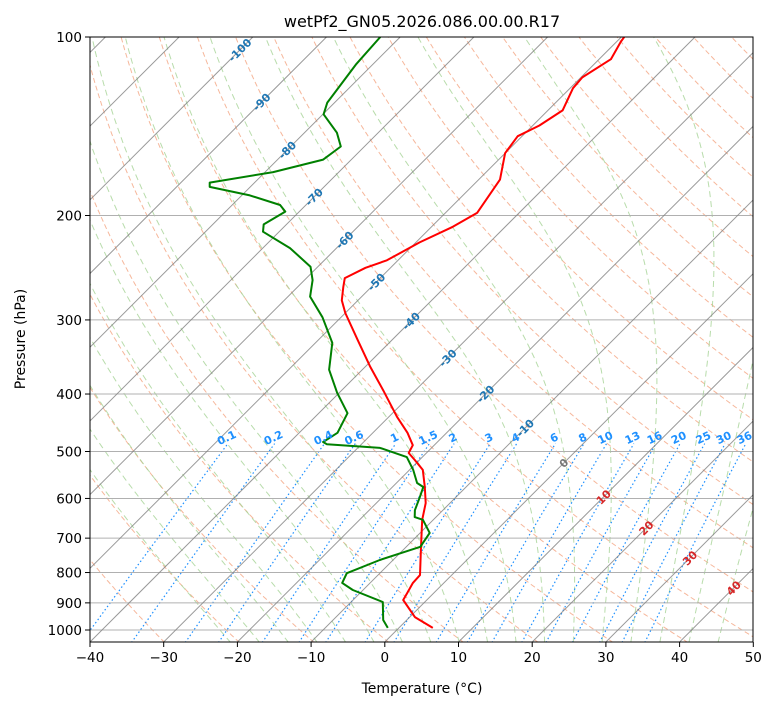 The height and width of the screenshot is (708, 775). What do you see at coordinates (458, 658) in the screenshot?
I see `x-tick-label: 10` at bounding box center [458, 658].